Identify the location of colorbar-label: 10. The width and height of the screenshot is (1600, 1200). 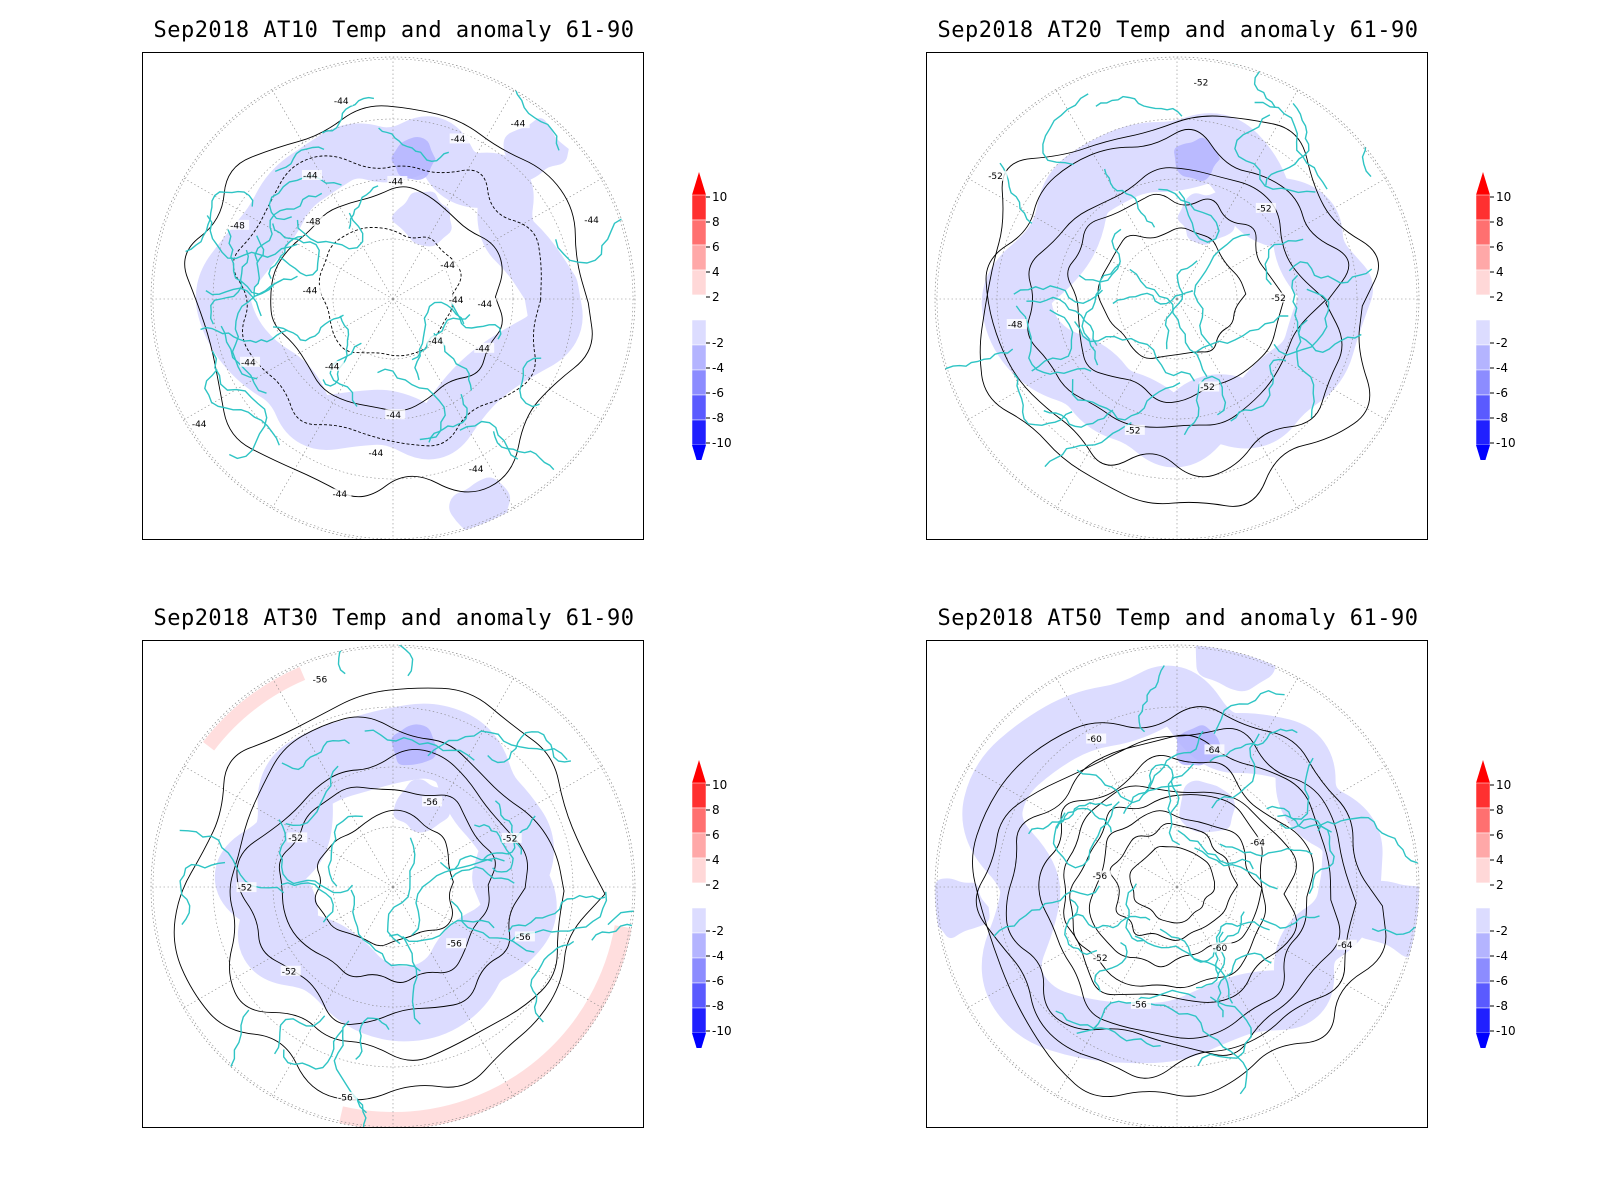
(719, 785).